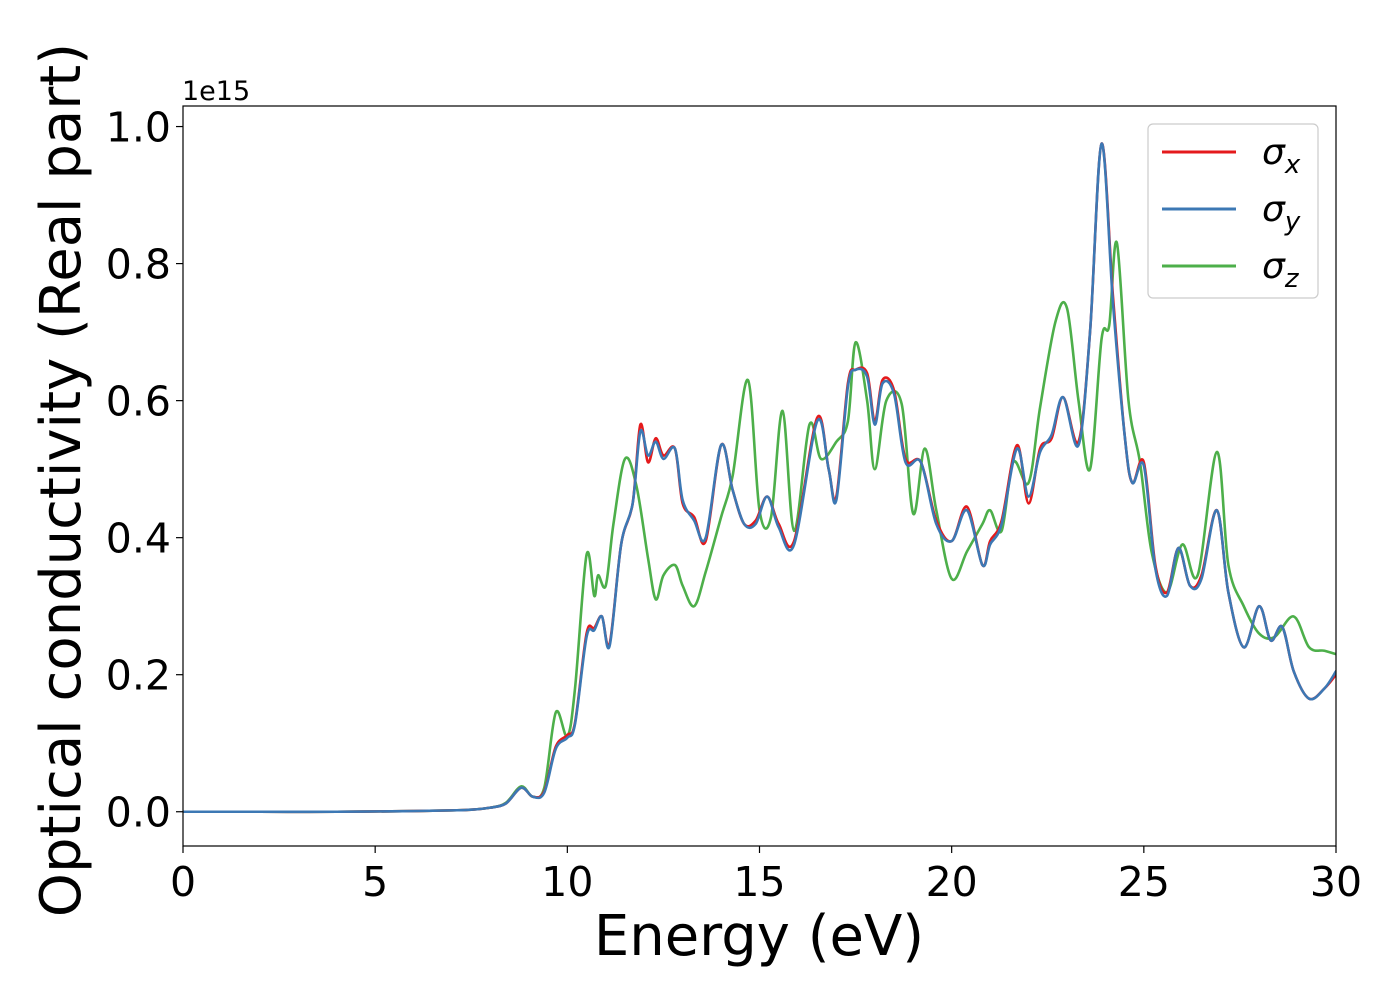  I want to click on legend-label-x: σx, so click(1281, 156).